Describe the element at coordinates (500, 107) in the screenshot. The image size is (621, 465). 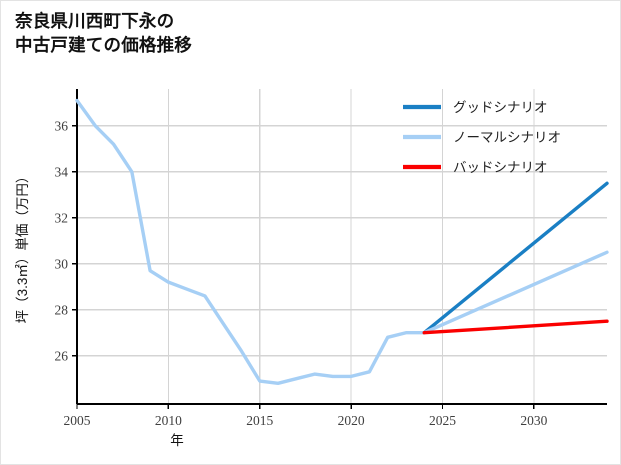
I see `legend-label: グッドシナリオ` at that location.